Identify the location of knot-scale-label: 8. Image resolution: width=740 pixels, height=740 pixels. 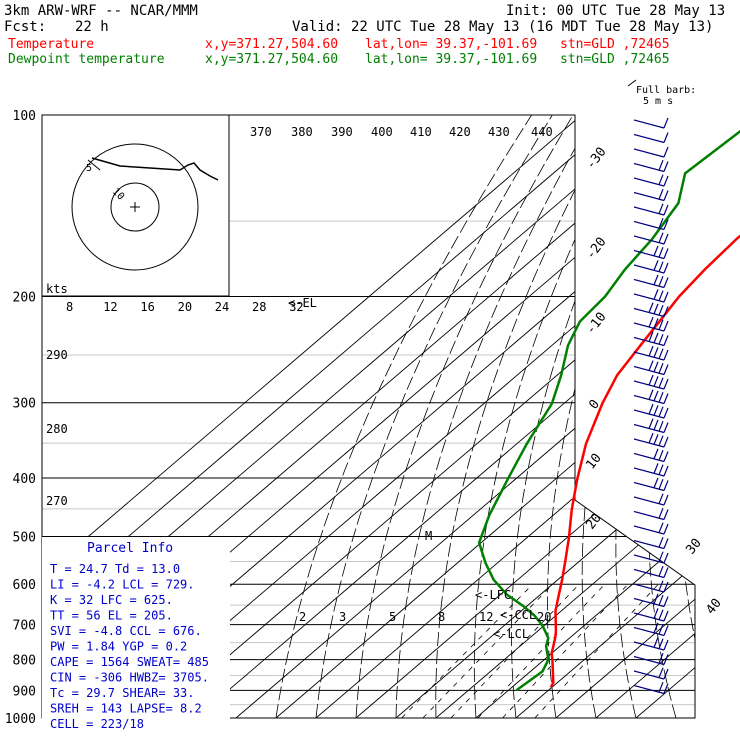
(69, 307).